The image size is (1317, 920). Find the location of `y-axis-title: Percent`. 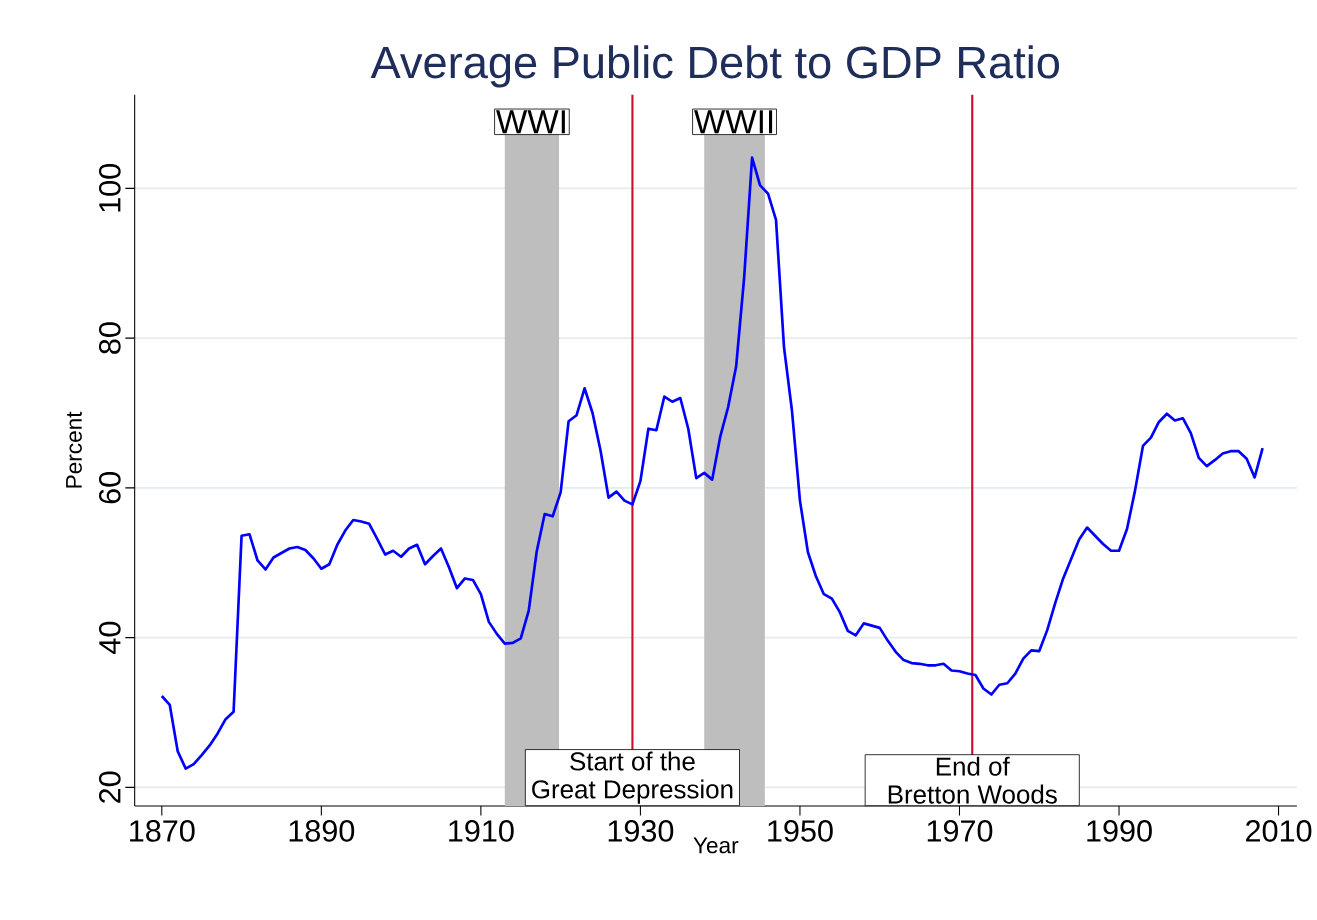

y-axis-title: Percent is located at coordinates (74, 449).